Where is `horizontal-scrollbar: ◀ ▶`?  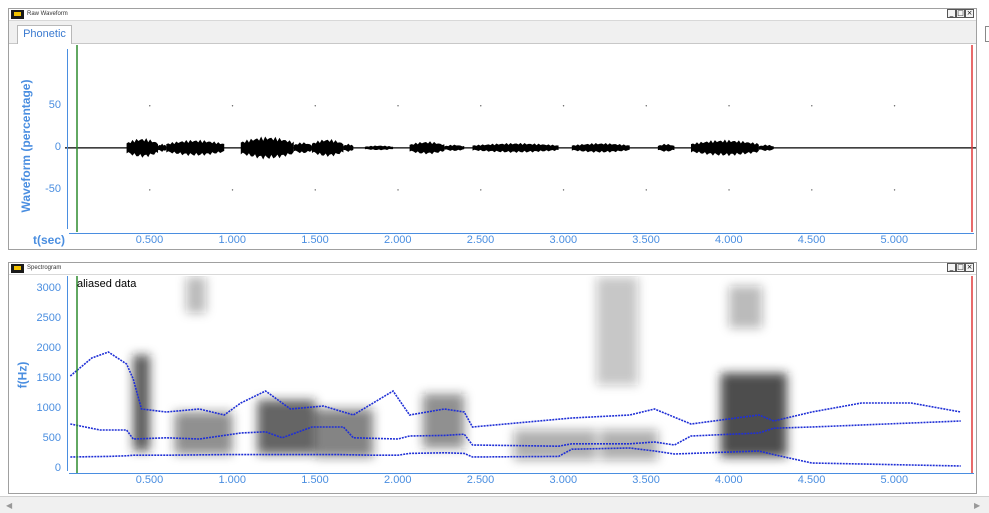
horizontal-scrollbar: ◀ ▶ is located at coordinates (494, 504).